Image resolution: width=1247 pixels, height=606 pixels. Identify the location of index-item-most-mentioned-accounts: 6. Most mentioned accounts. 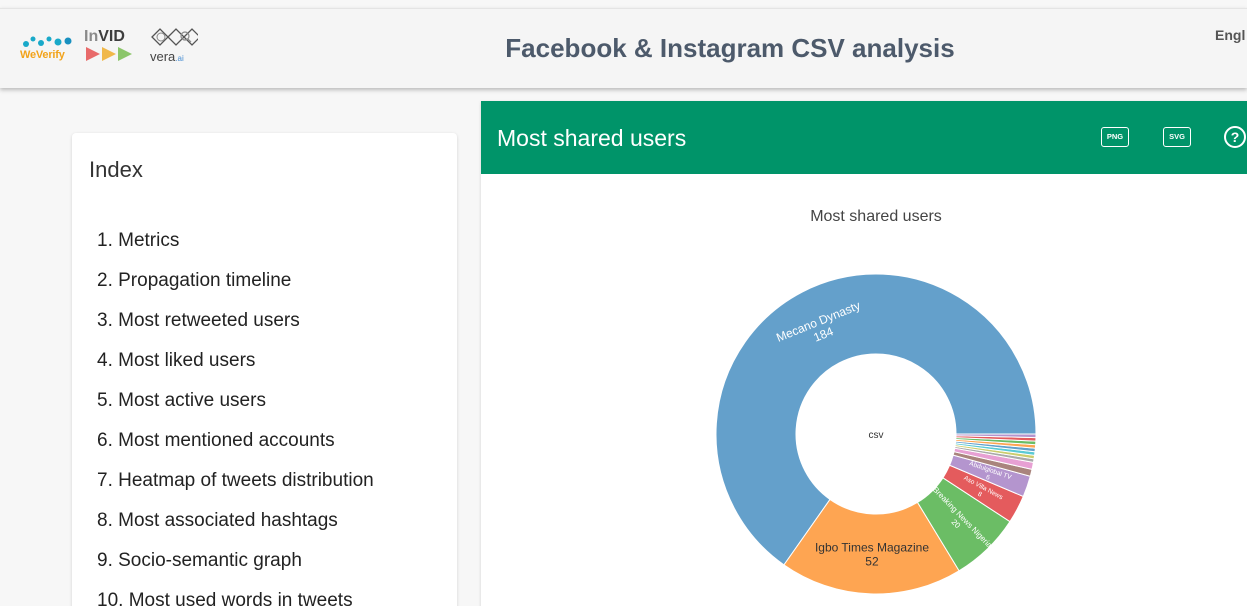
(216, 440).